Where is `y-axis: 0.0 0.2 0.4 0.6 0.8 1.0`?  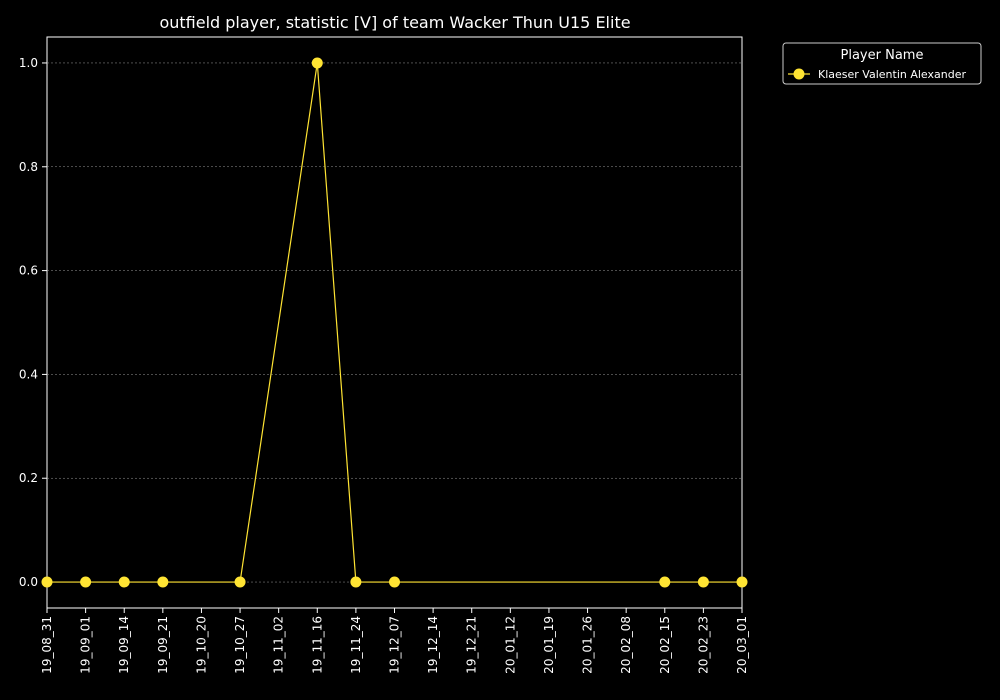 y-axis: 0.0 0.2 0.4 0.6 0.8 1.0 is located at coordinates (33, 322).